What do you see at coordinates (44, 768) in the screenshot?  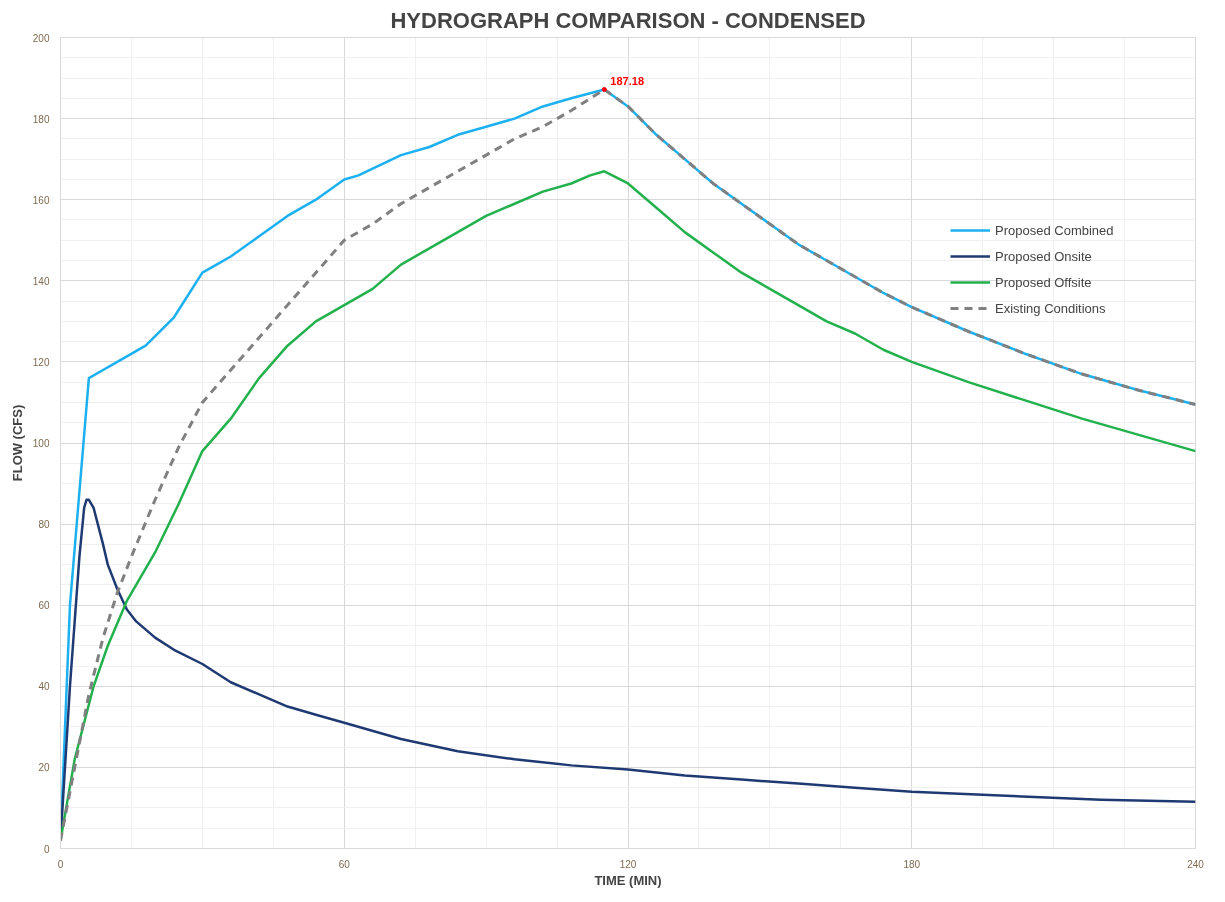 I see `y-tick-label: 20` at bounding box center [44, 768].